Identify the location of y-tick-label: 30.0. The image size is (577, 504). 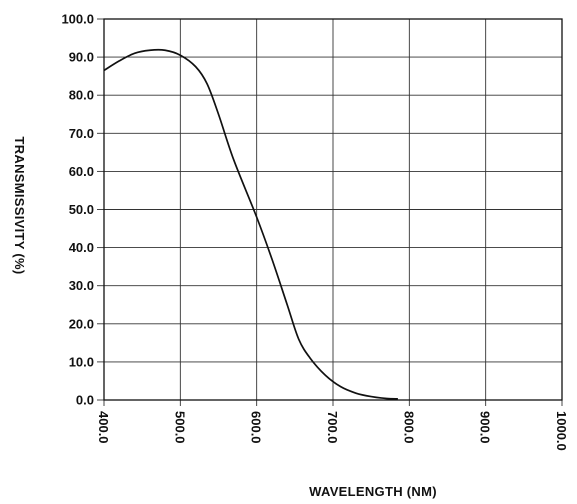
(81, 285).